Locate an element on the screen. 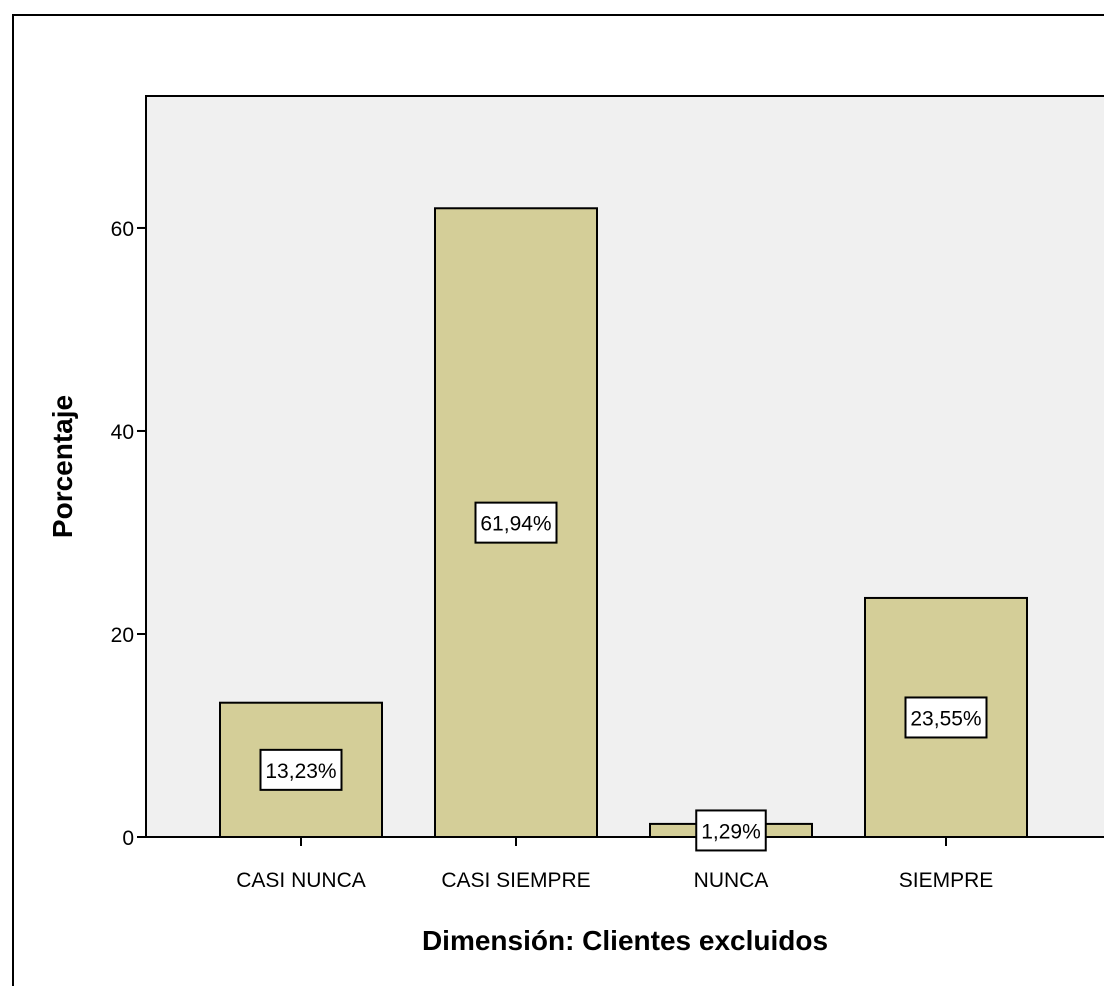 The width and height of the screenshot is (1104, 986). data-label: 13,23% is located at coordinates (300, 771).